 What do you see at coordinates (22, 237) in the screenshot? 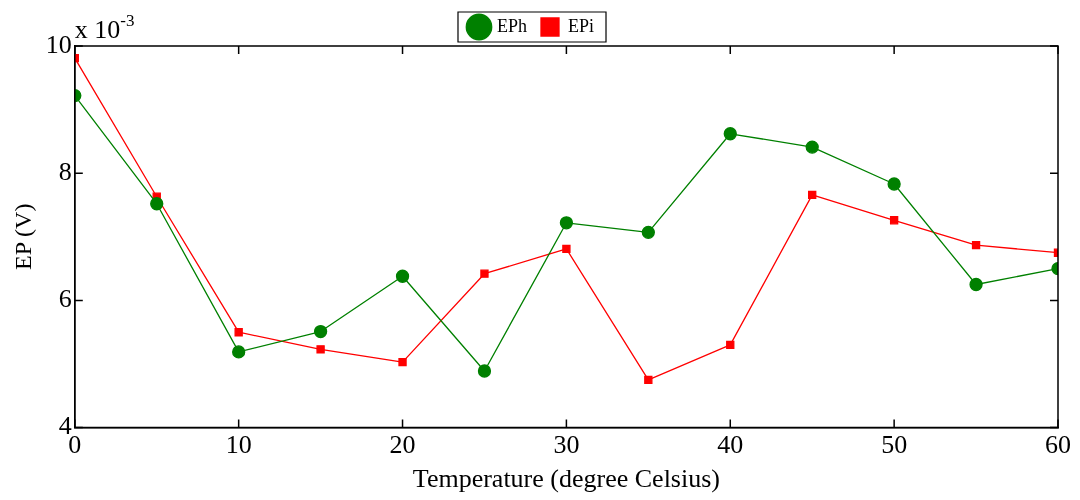
I see `y-axis-title: EP (V)` at bounding box center [22, 237].